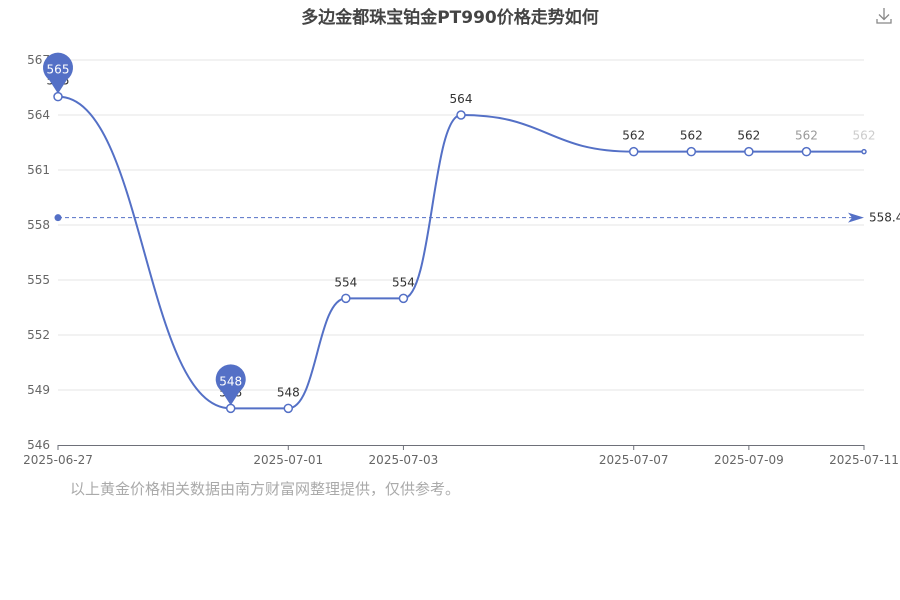 The width and height of the screenshot is (900, 600). What do you see at coordinates (288, 392) in the screenshot?
I see `data-label: 548` at bounding box center [288, 392].